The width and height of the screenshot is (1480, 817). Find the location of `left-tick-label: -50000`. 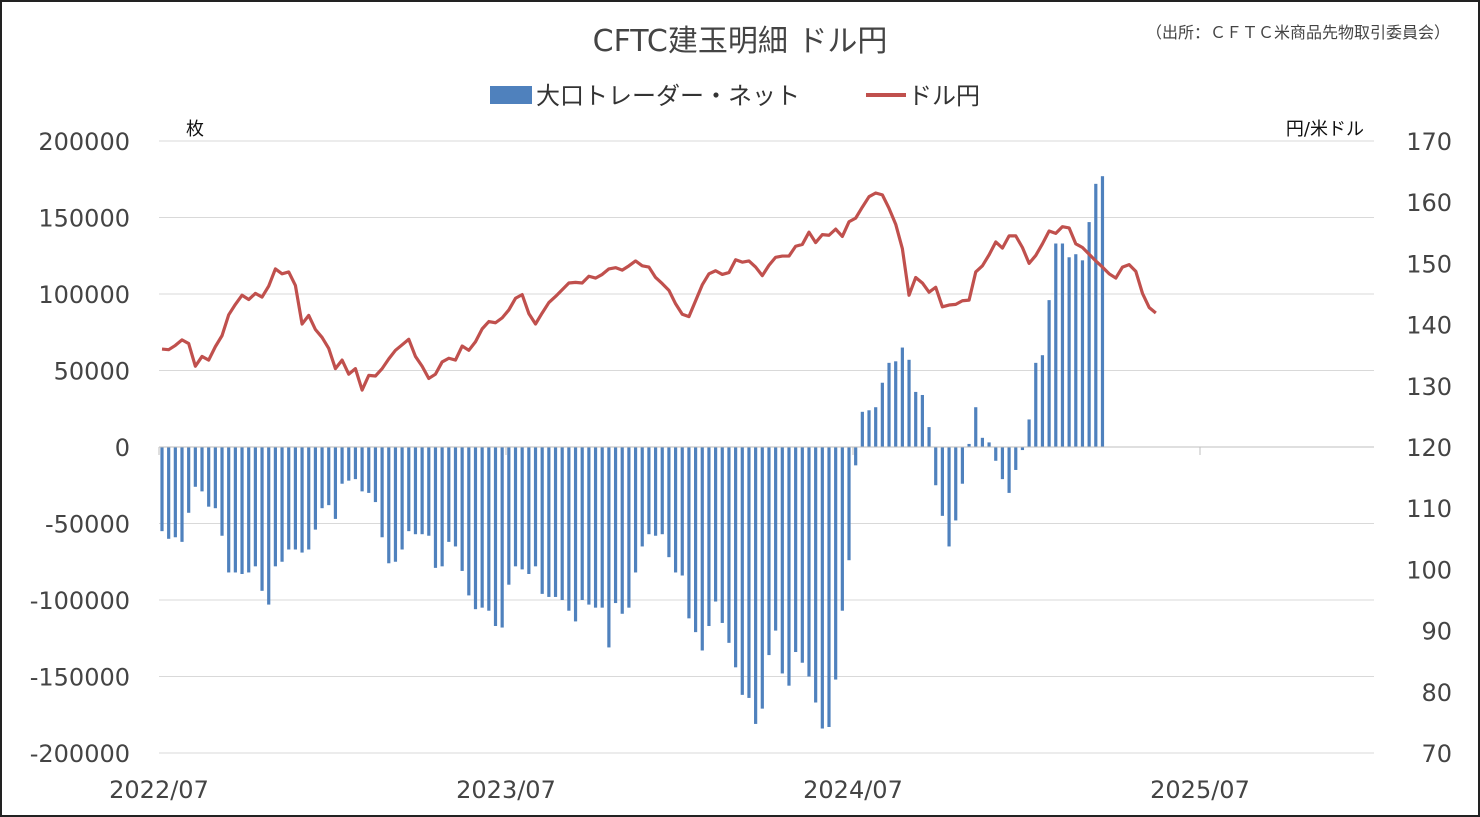

left-tick-label: -50000 is located at coordinates (87, 525).